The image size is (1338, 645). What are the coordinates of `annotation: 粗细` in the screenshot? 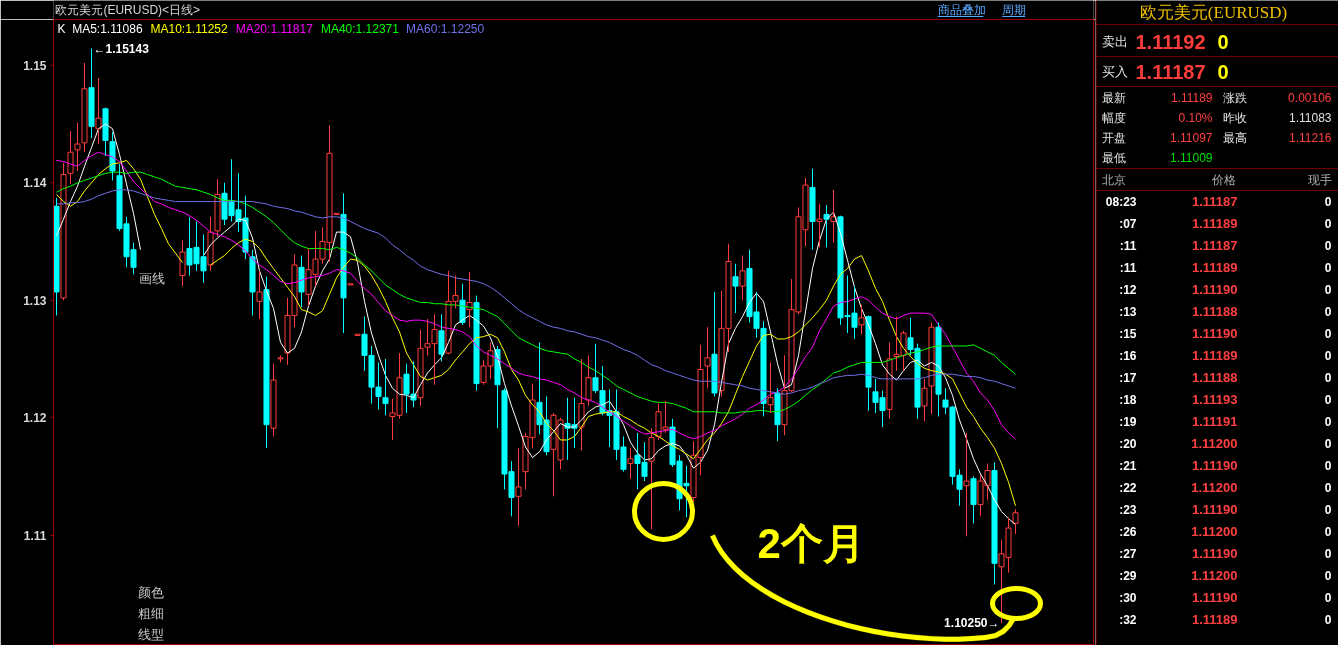 It's located at (150, 613).